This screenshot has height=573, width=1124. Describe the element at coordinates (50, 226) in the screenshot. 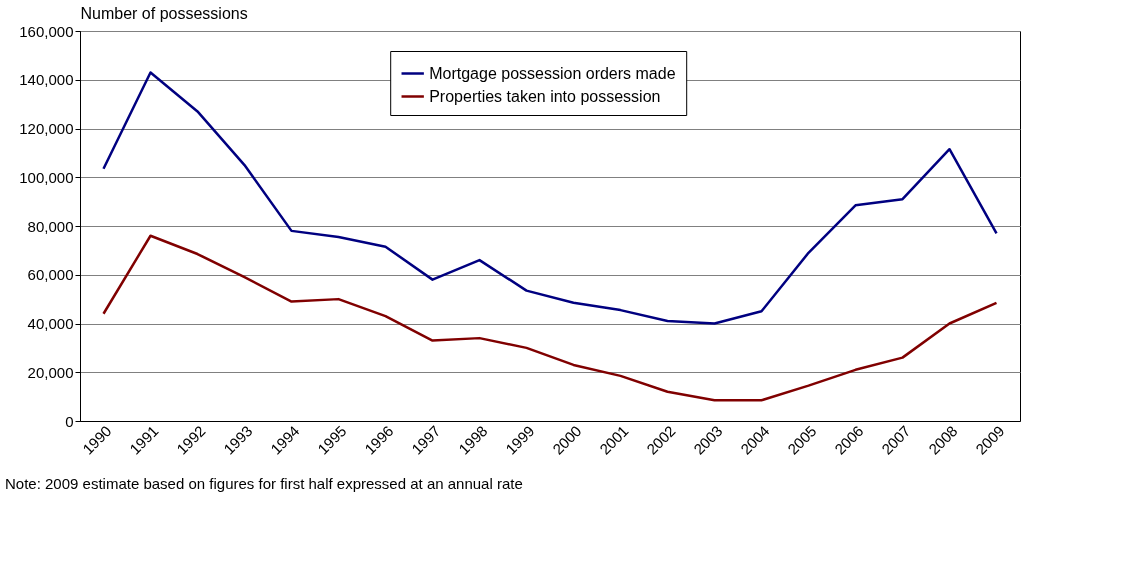

I see `y-tick-label: 80,000` at that location.